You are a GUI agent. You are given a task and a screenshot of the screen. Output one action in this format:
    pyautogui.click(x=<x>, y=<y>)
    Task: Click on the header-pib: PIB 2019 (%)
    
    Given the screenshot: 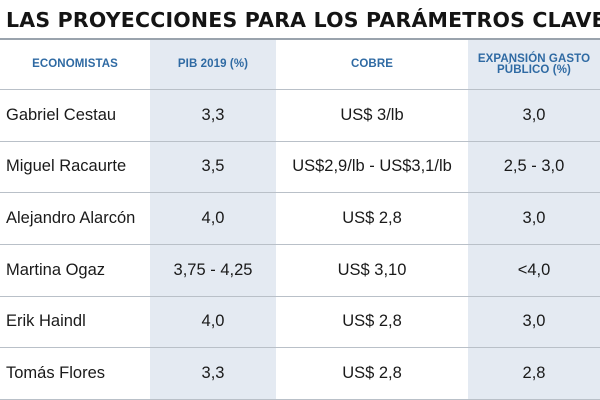 What is the action you would take?
    pyautogui.click(x=213, y=65)
    